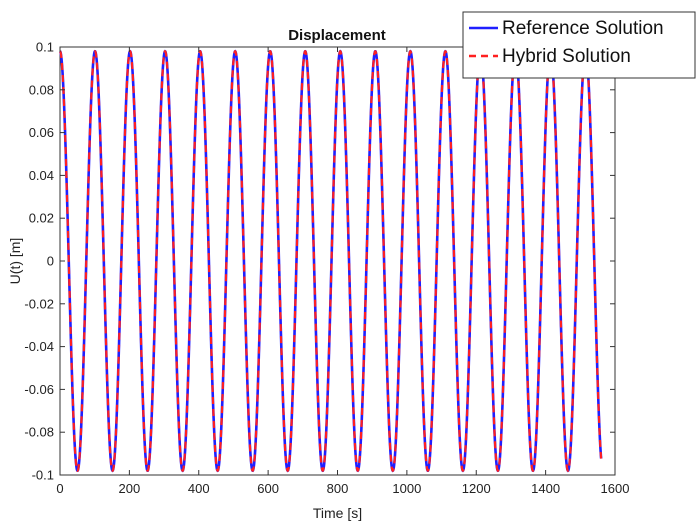  Describe the element at coordinates (39, 432) in the screenshot. I see `y-tick-label: -0.08` at that location.